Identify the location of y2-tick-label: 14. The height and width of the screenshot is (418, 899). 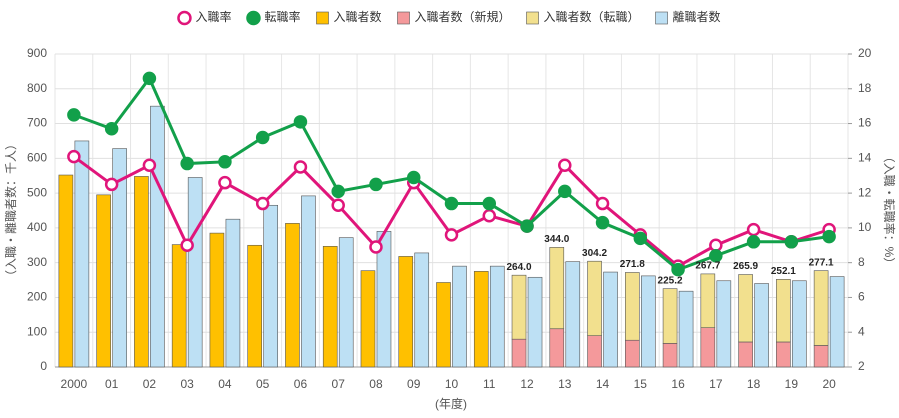
(865, 158).